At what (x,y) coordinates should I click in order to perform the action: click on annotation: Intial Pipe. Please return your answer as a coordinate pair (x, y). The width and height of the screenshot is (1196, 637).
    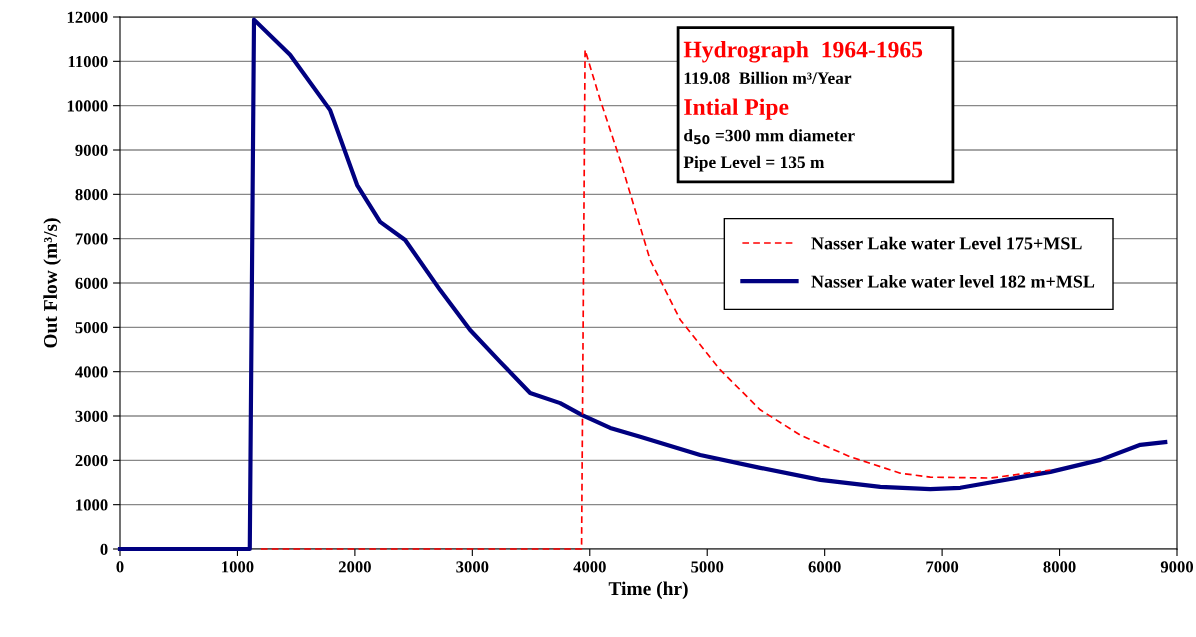
    Looking at the image, I should click on (736, 109).